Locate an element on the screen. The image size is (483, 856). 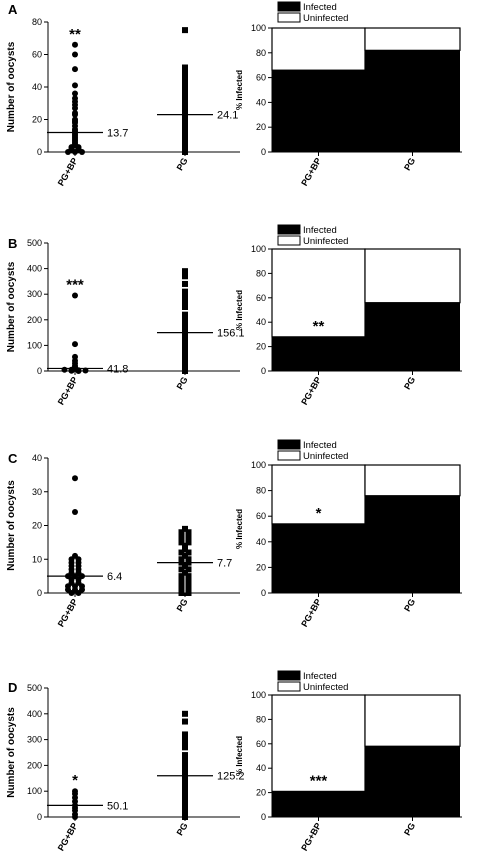
panel-letter: D is located at coordinates (12, 687).